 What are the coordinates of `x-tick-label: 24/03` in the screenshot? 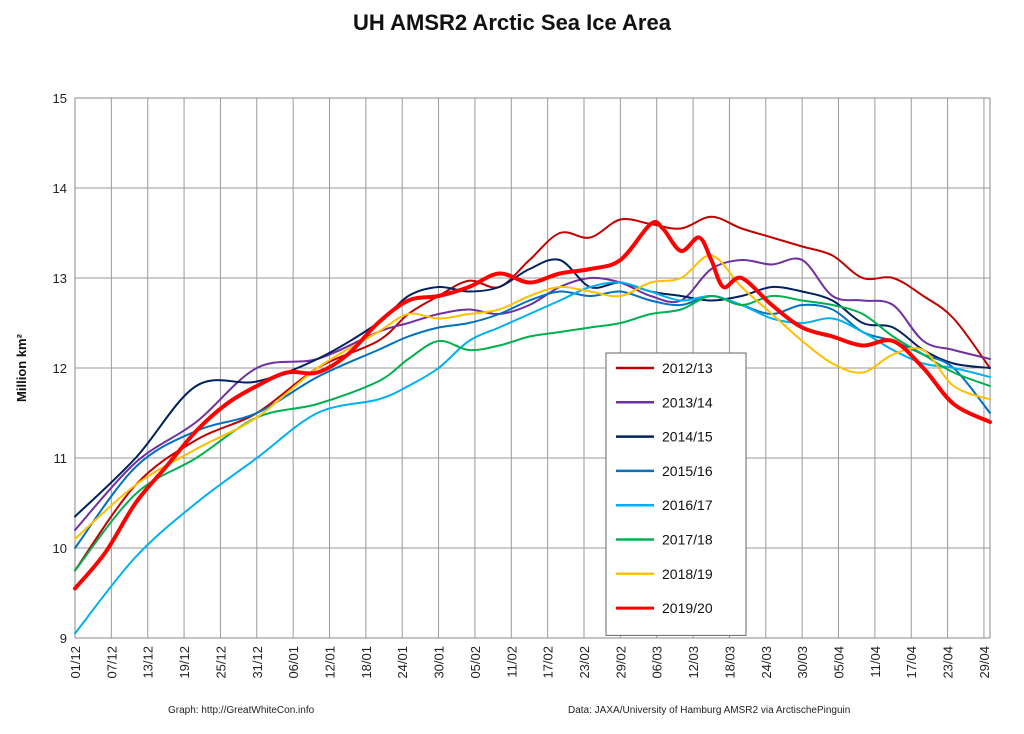 It's located at (766, 662).